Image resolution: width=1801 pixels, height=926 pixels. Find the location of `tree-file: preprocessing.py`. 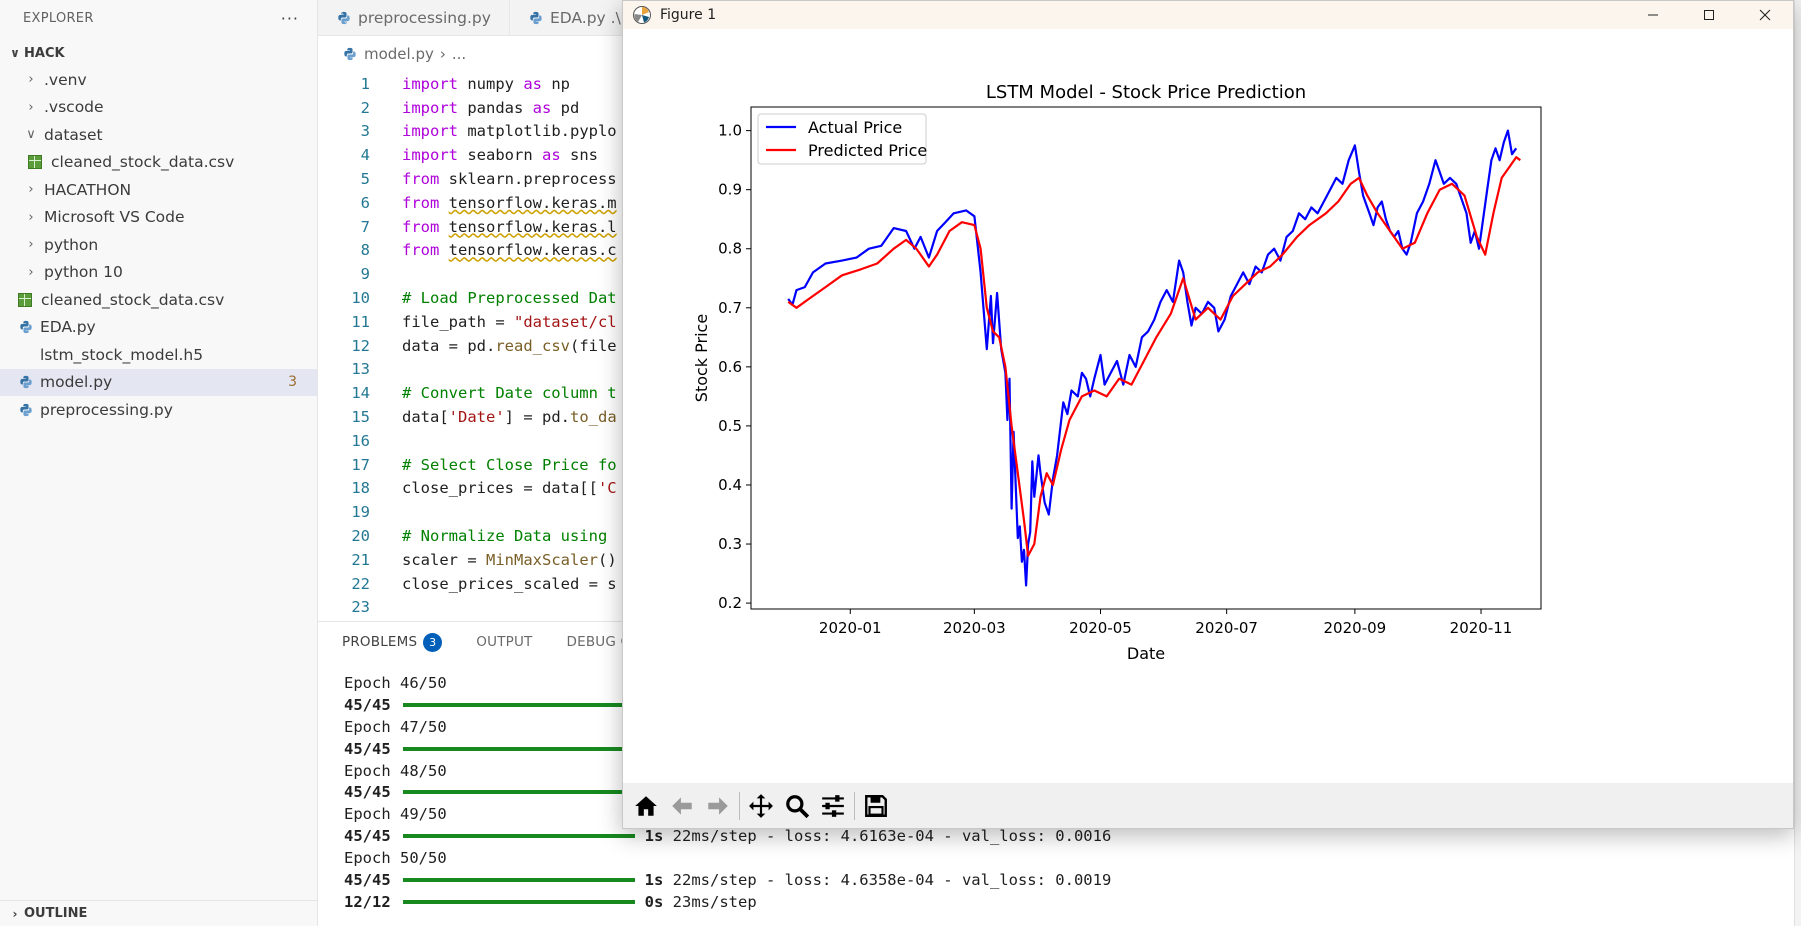

tree-file: preprocessing.py is located at coordinates (158, 410).